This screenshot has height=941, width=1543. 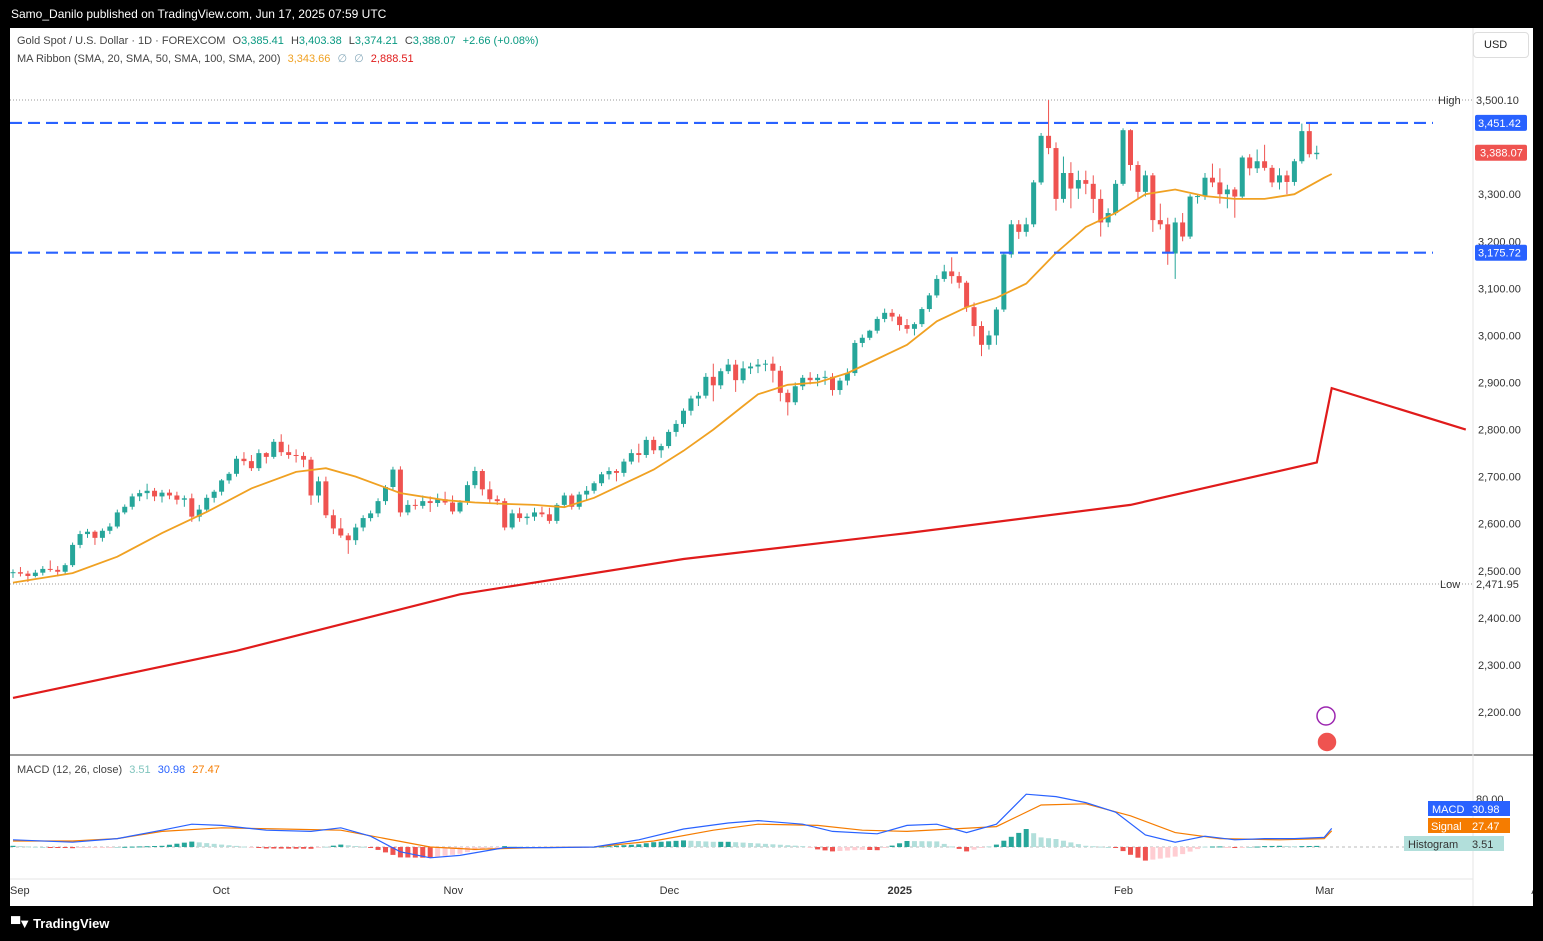 I want to click on tradingview-logo: ▀▼ TradingView, so click(x=60, y=923).